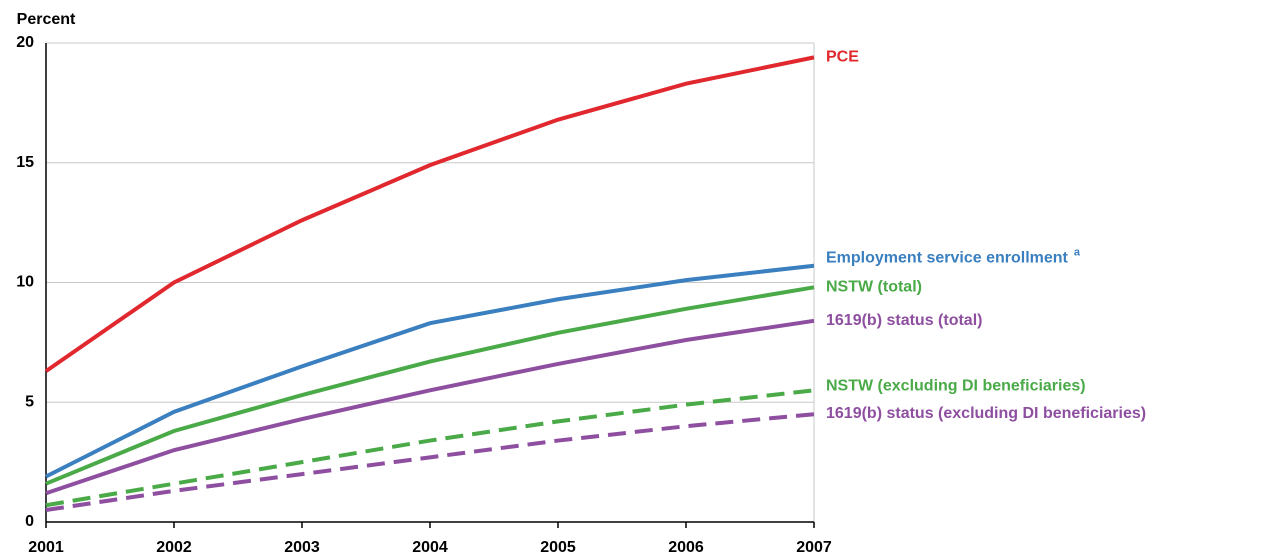 This screenshot has width=1263, height=559. I want to click on y-tick-label: 0, so click(29, 521).